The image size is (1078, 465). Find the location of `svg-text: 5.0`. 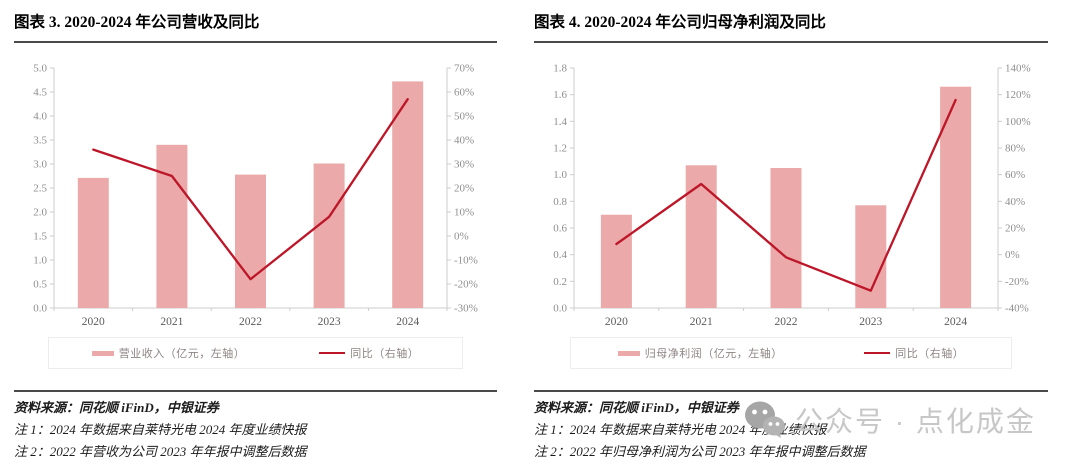

svg-text: 5.0 is located at coordinates (40, 69).